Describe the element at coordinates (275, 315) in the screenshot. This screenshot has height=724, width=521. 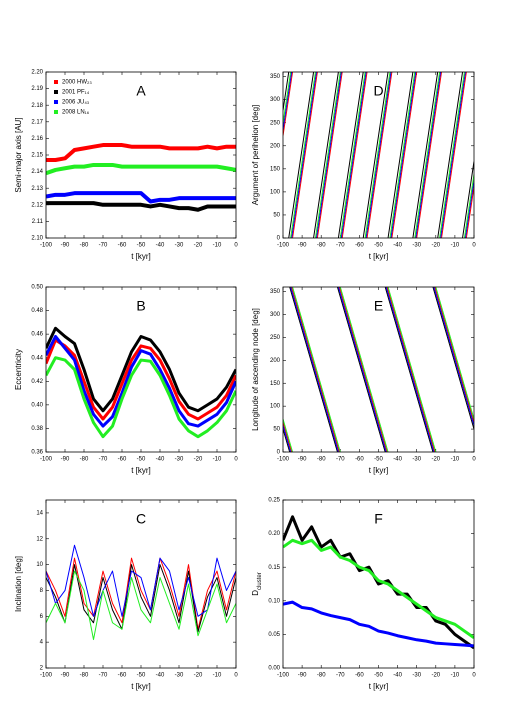
I see `y-tick-label: 300` at that location.